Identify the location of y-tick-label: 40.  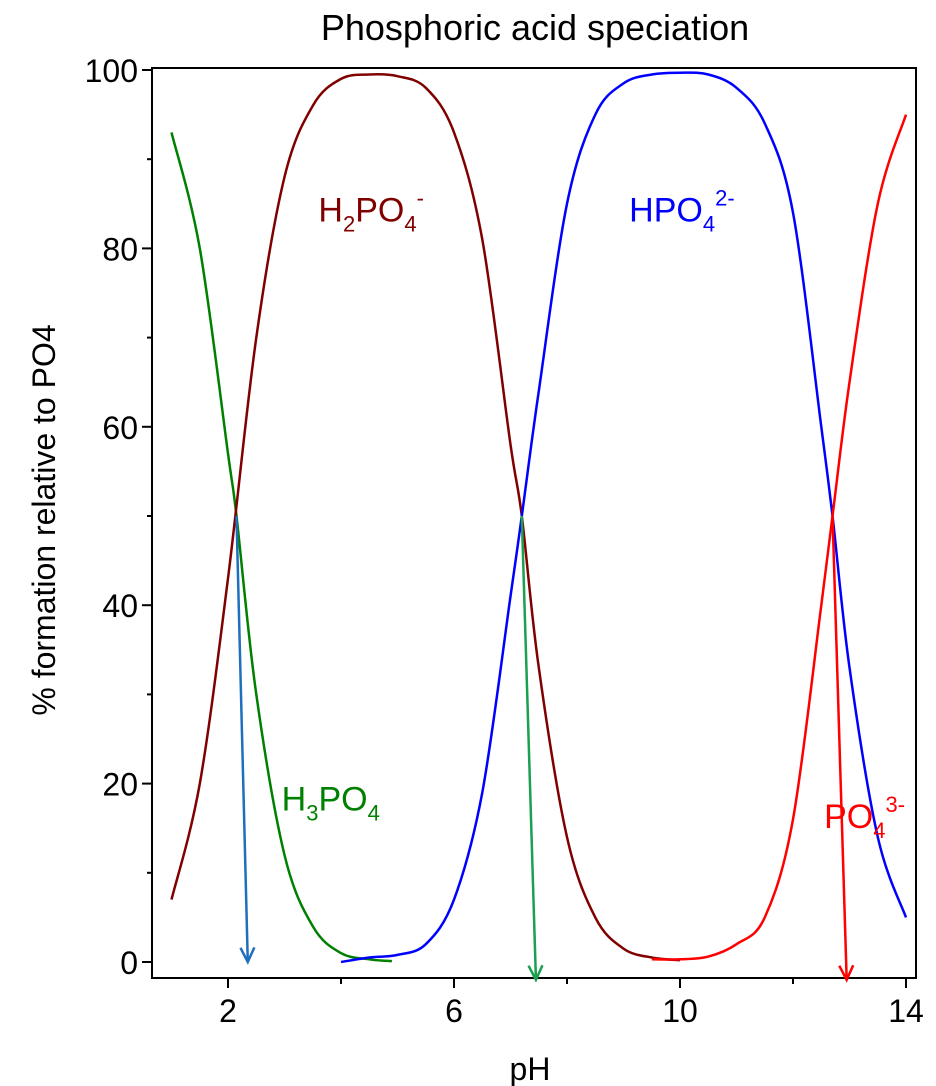
(120, 606).